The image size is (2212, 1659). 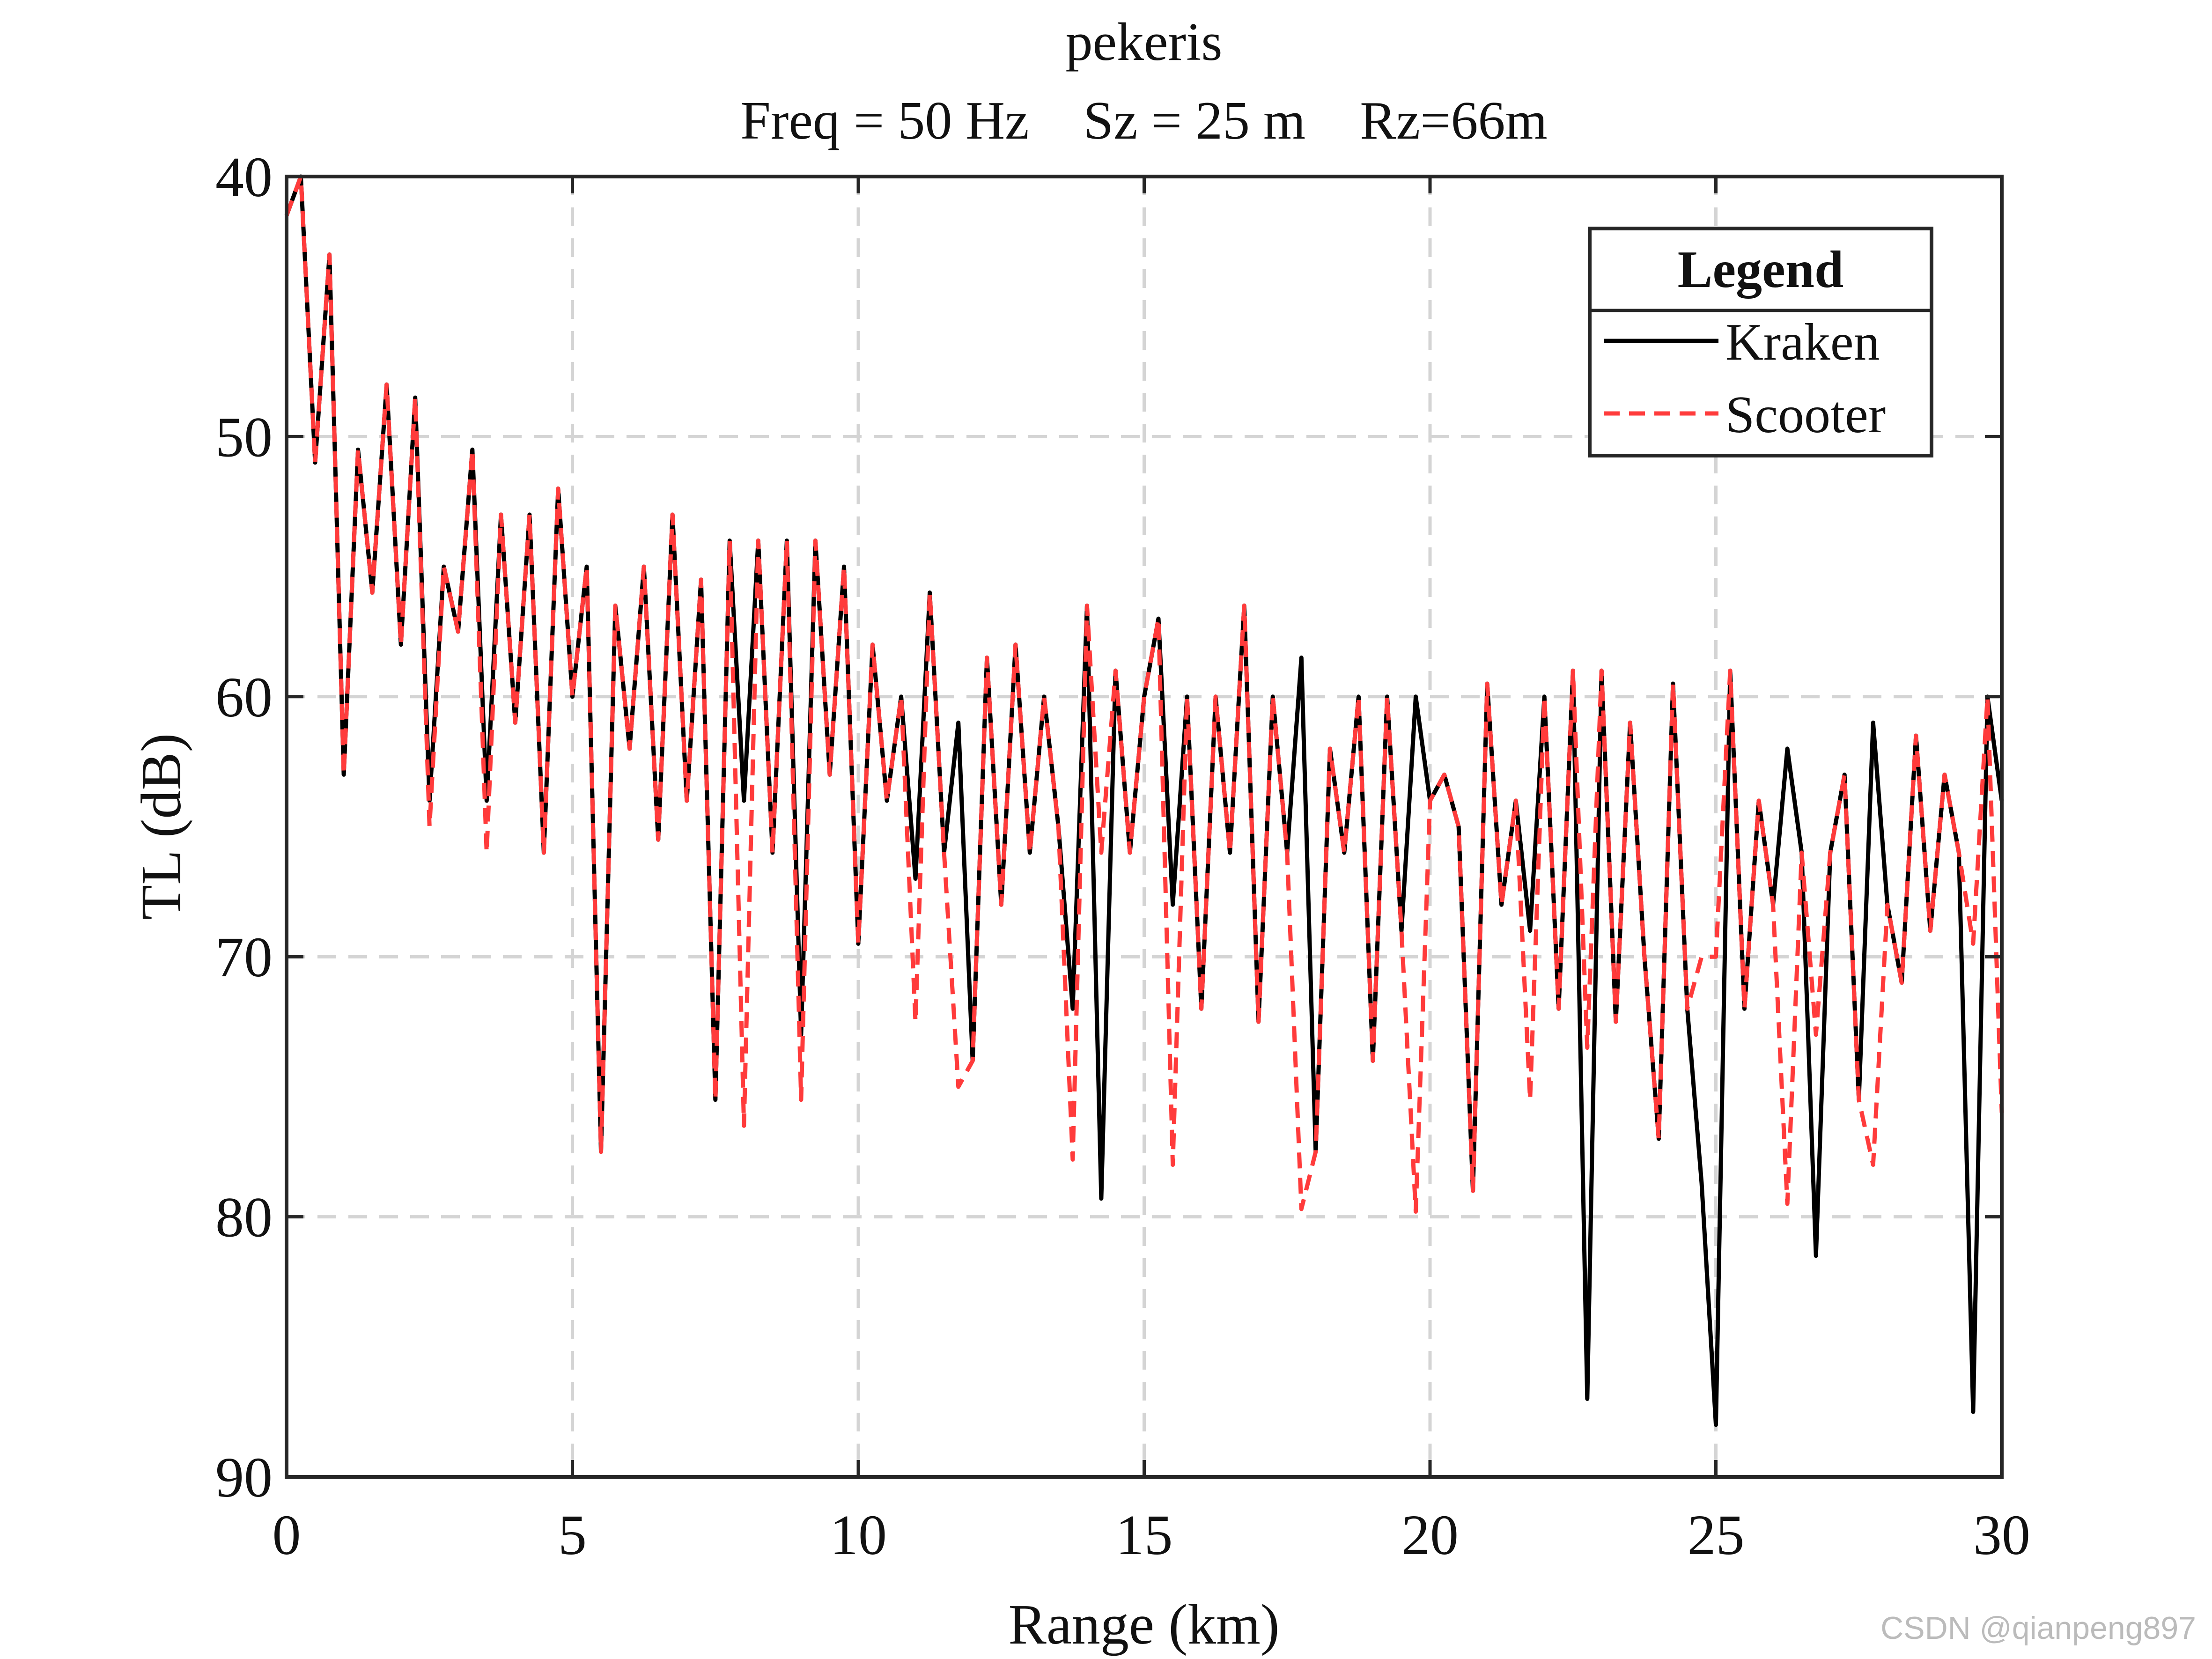 I want to click on y-tick-label: 50, so click(x=244, y=437).